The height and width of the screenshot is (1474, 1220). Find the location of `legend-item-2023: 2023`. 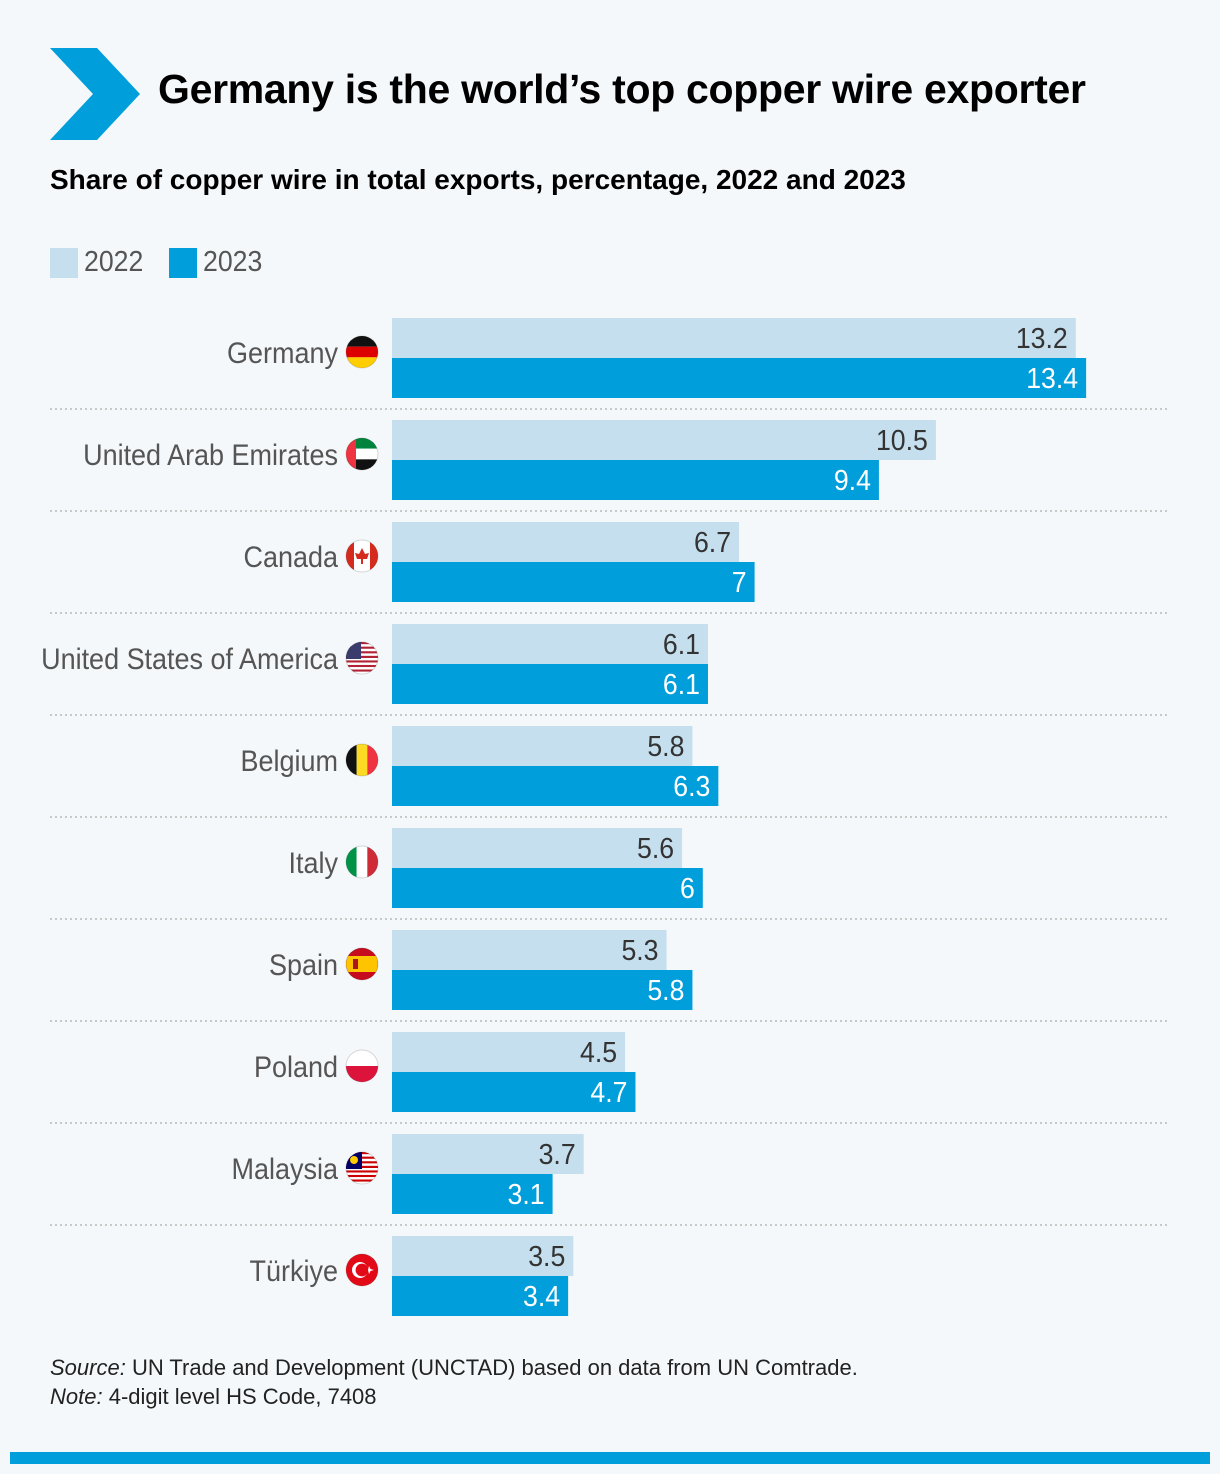

legend-item-2023: 2023 is located at coordinates (218, 262).